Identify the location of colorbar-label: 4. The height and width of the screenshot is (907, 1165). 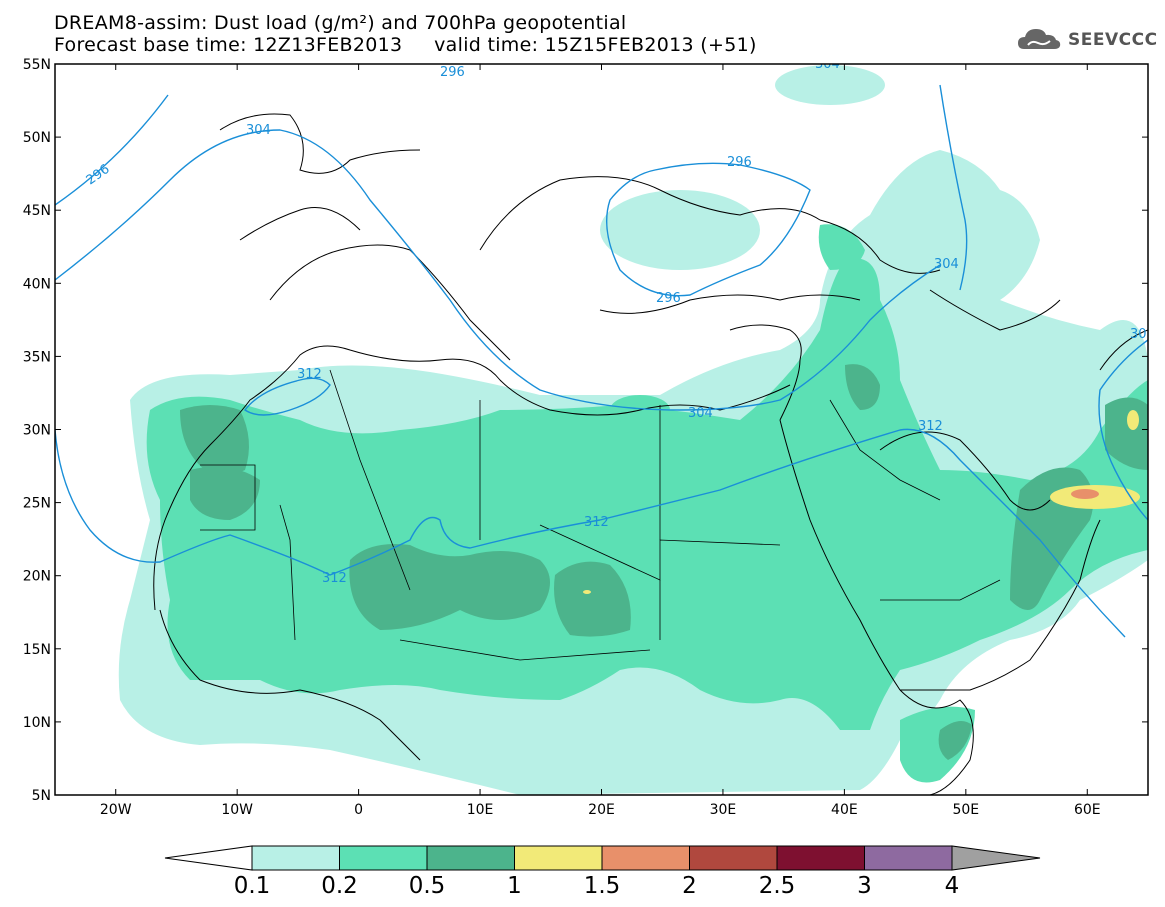
(952, 886).